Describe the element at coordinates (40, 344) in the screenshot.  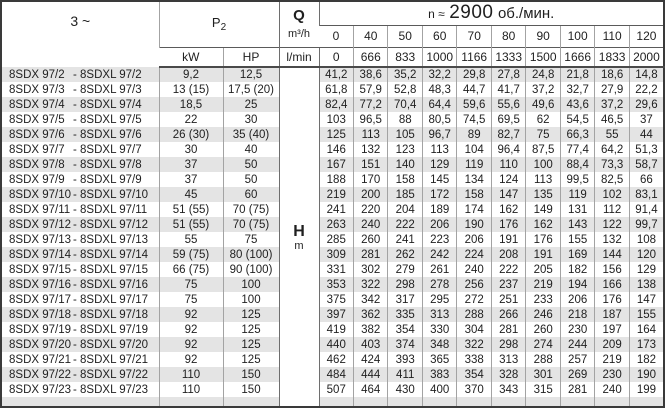
I see `model-name-sdx: 8SDX 97/20` at that location.